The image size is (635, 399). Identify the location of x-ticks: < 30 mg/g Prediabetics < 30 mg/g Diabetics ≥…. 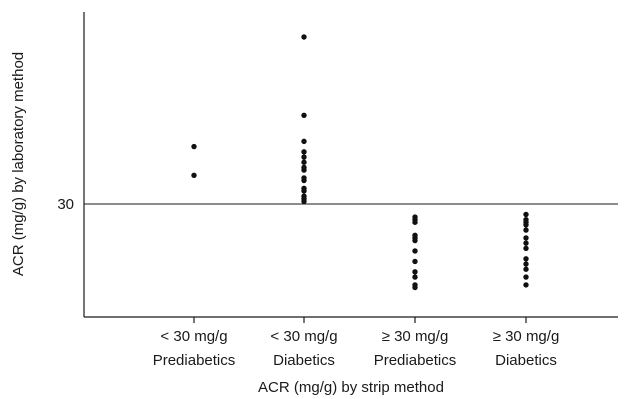
(356, 343).